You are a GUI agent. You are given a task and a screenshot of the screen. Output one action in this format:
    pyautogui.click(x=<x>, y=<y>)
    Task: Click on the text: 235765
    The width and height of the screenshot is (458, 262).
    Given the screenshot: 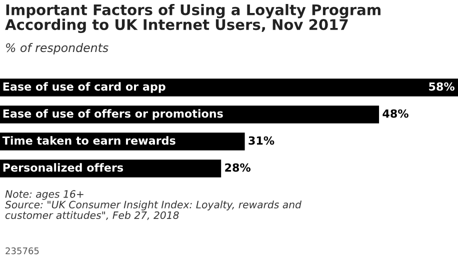 What is the action you would take?
    pyautogui.click(x=22, y=250)
    